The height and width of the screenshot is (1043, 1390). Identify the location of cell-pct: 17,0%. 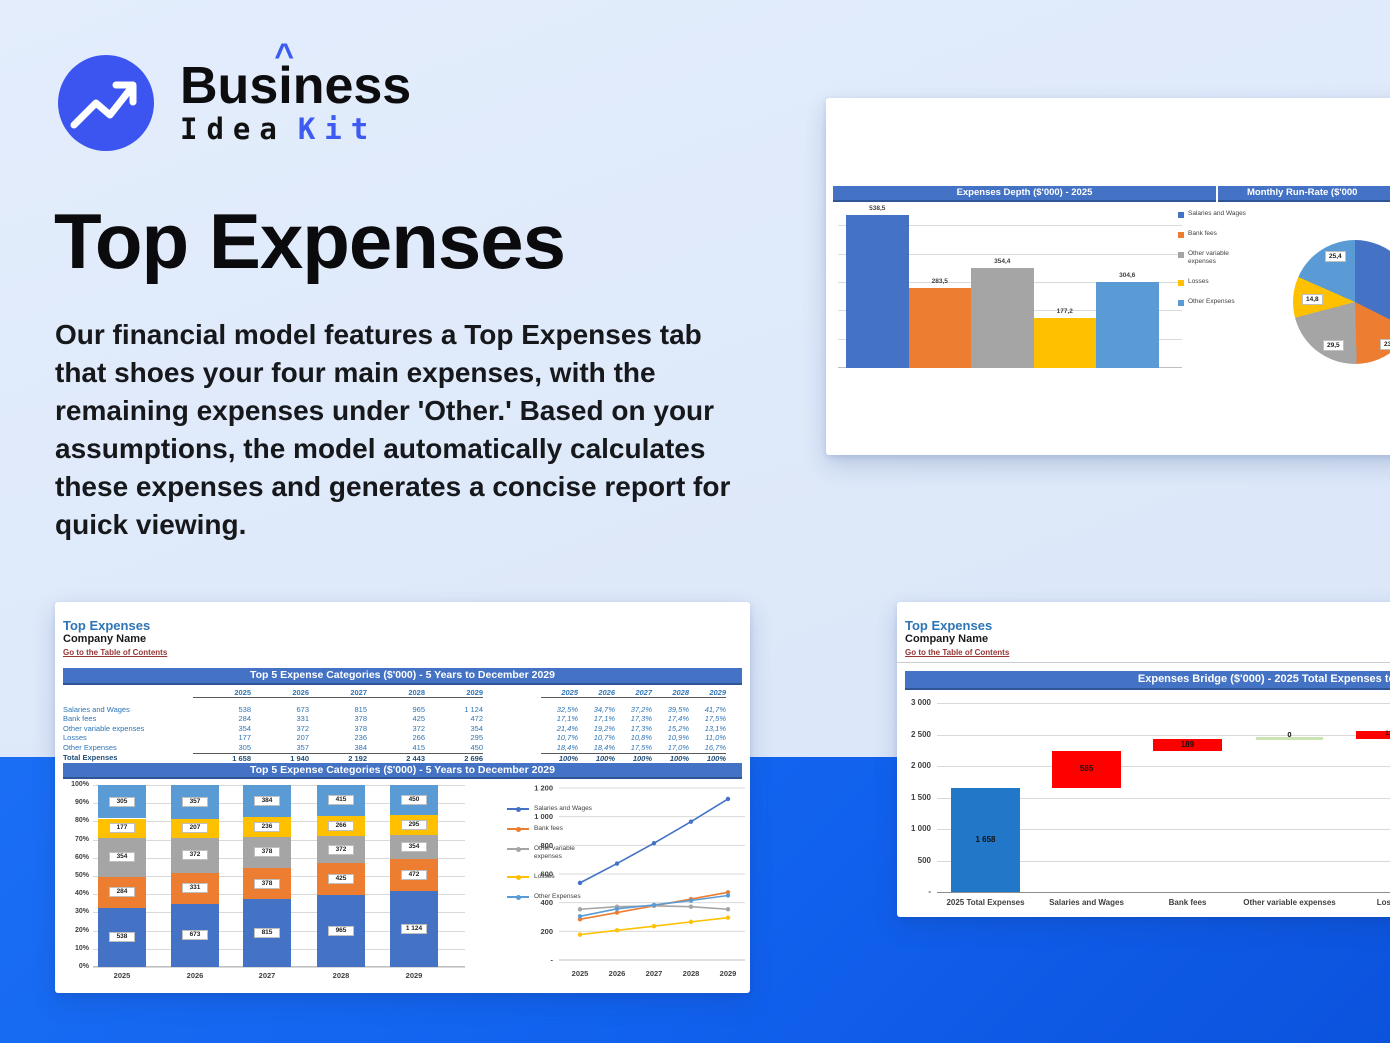
(678, 747).